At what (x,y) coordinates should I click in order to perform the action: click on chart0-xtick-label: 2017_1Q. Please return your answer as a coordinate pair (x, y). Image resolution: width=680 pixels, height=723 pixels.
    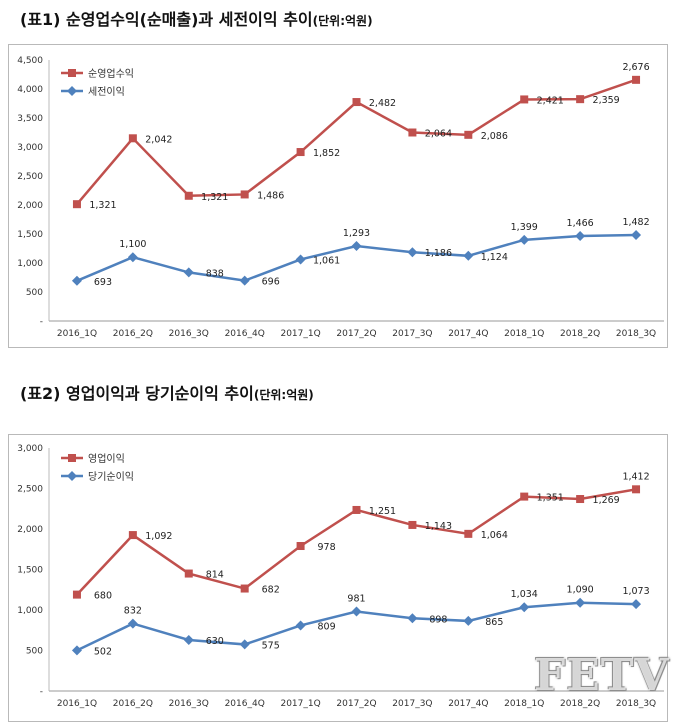
    Looking at the image, I should click on (300, 334).